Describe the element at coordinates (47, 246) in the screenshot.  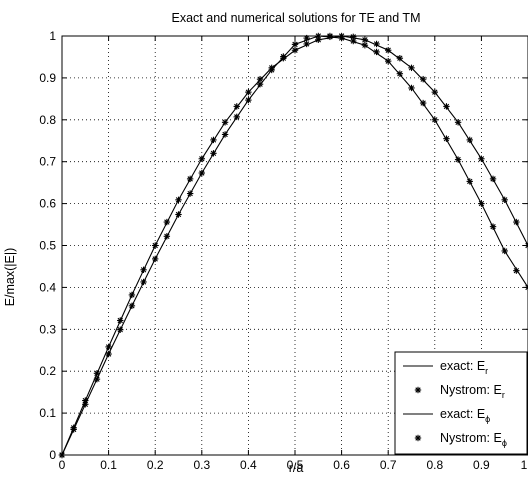
I see `y-tick-label: 0.5` at that location.